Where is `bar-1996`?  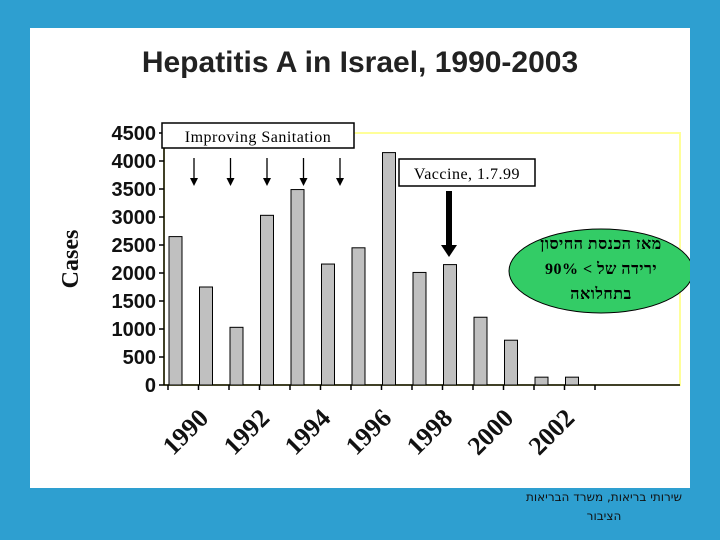 bar-1996 is located at coordinates (358, 316).